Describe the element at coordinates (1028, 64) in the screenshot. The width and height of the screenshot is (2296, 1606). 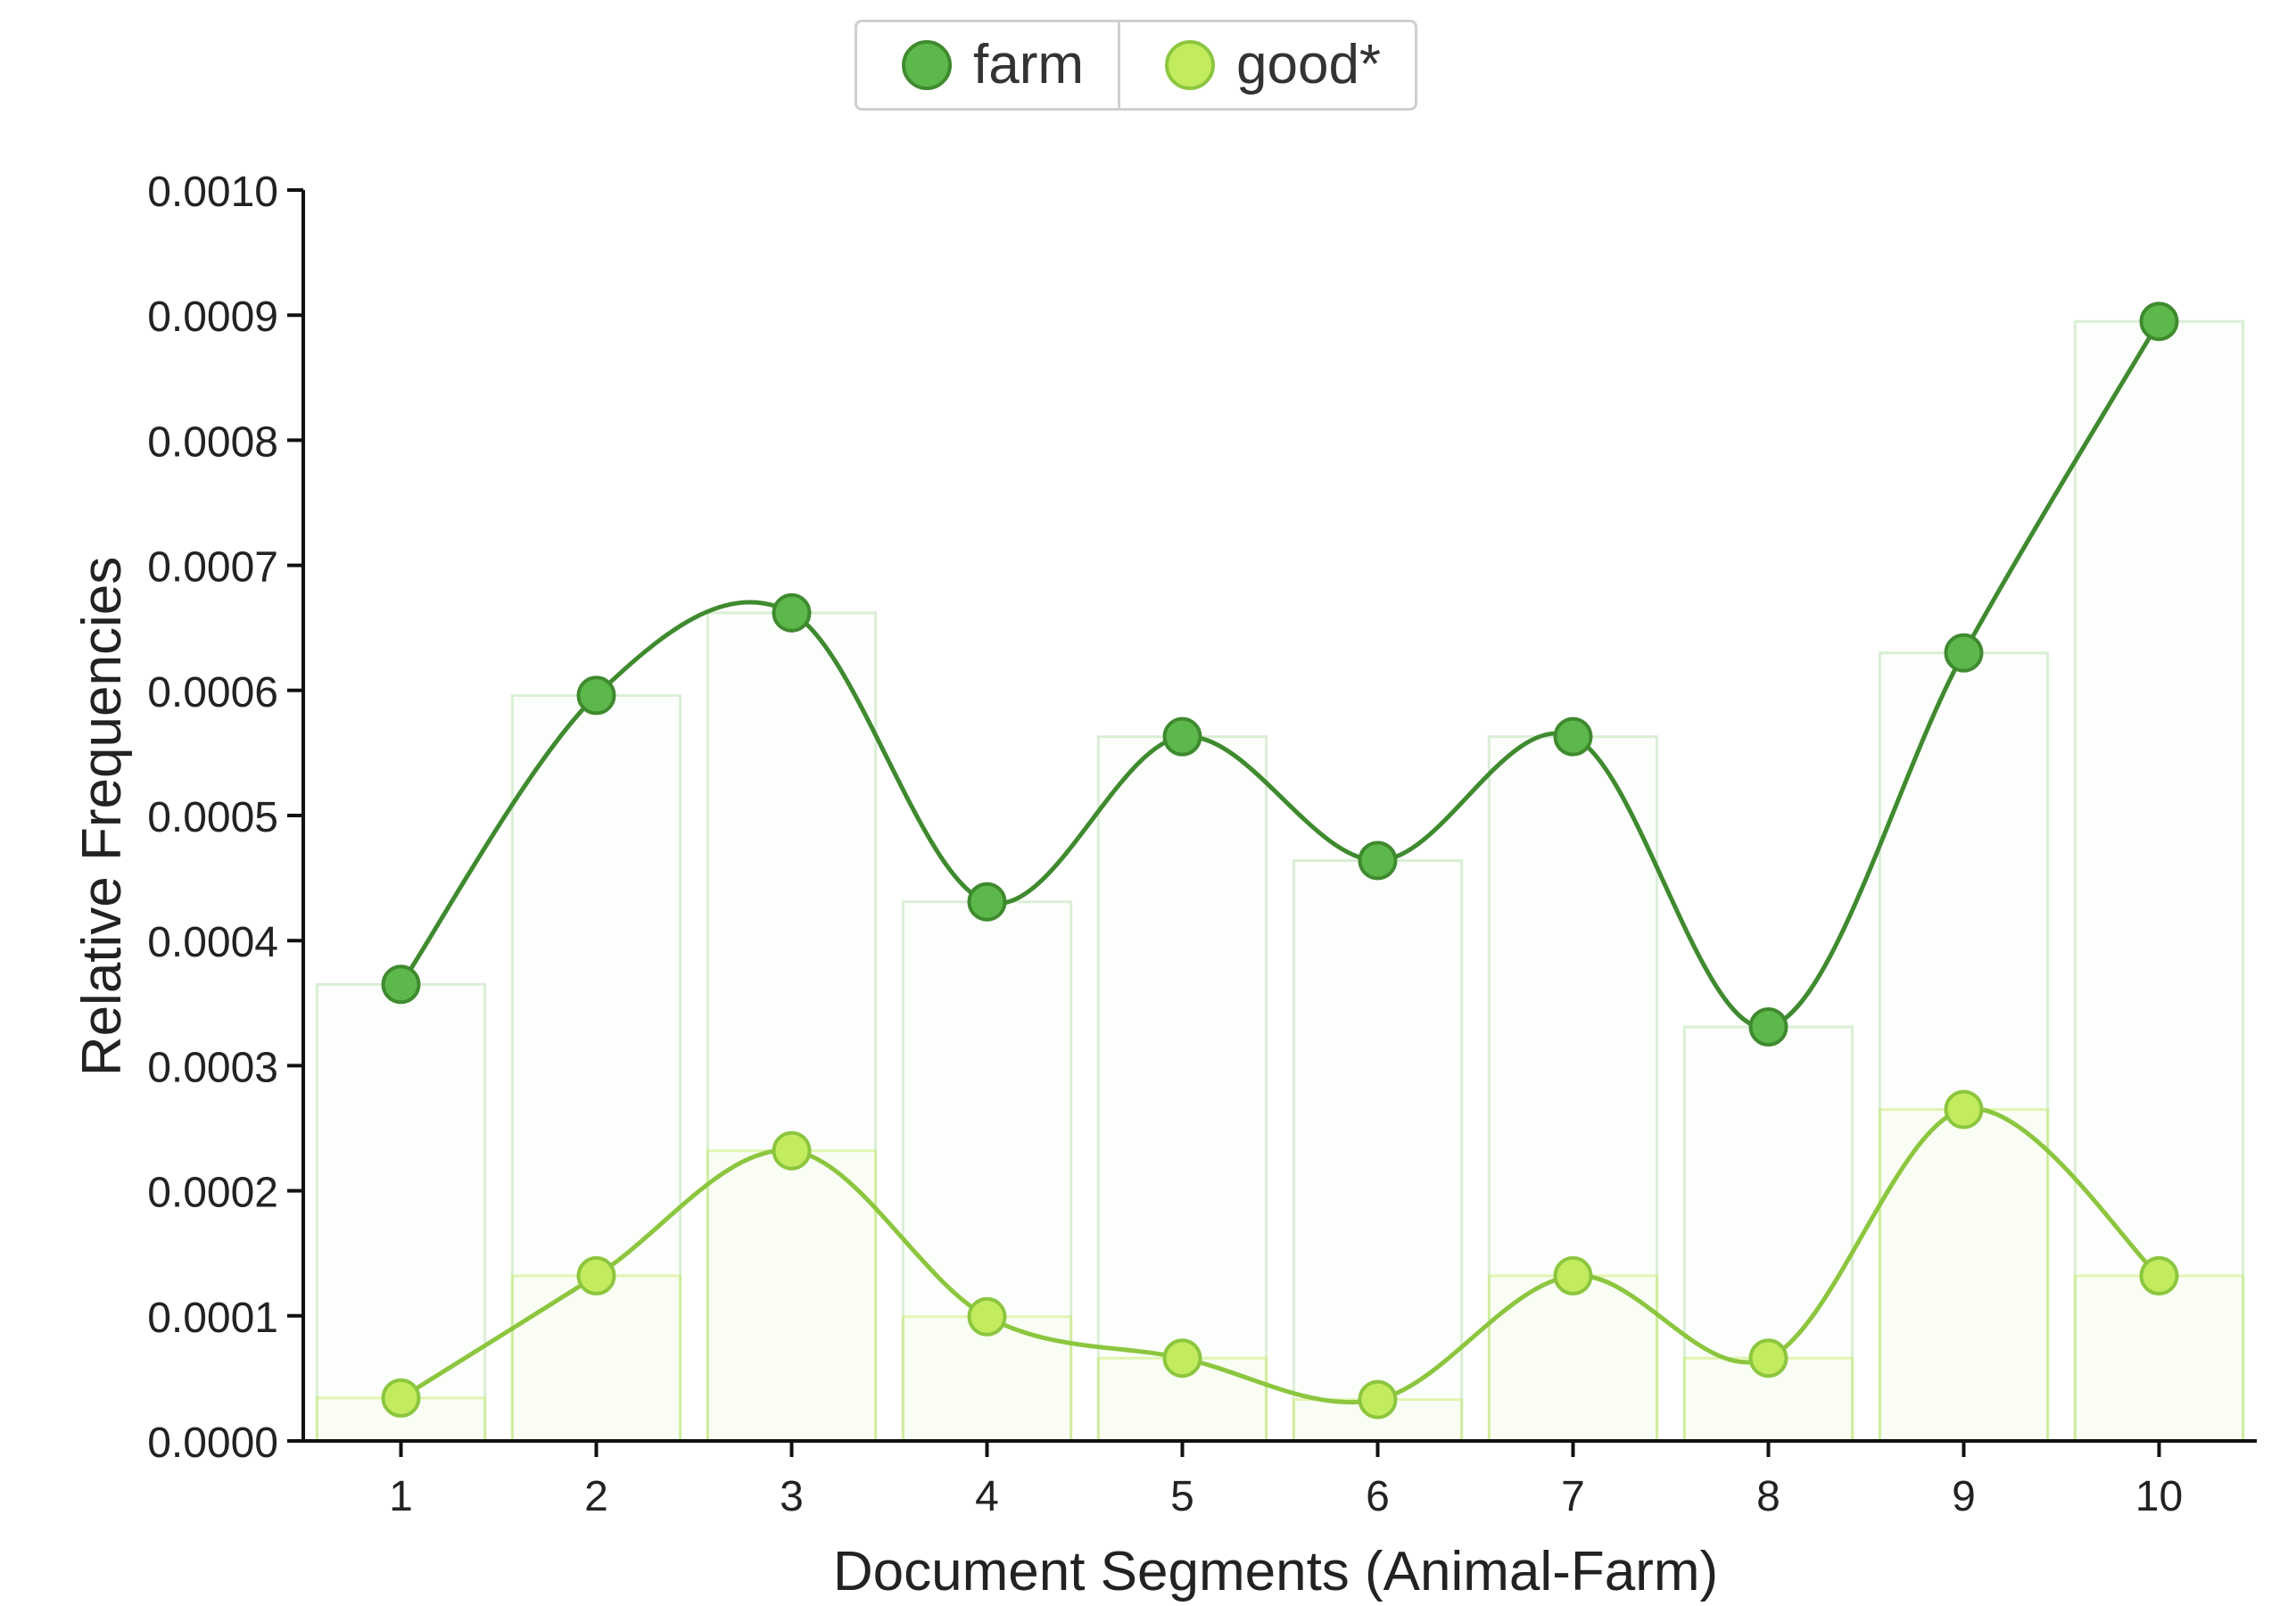
I see `legend-label-farm: farm` at that location.